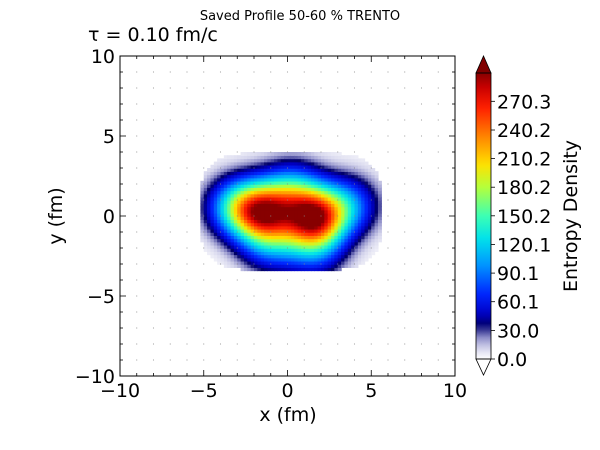 Image resolution: width=600 pixels, height=450 pixels. Describe the element at coordinates (524, 160) in the screenshot. I see `colorbar-tick-label: 210.2` at that location.